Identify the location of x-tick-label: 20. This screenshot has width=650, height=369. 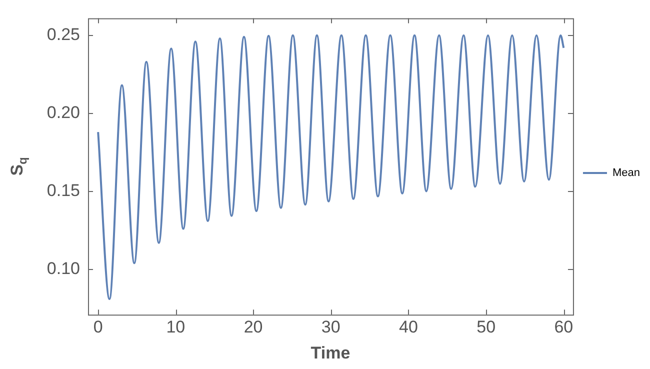
(253, 326).